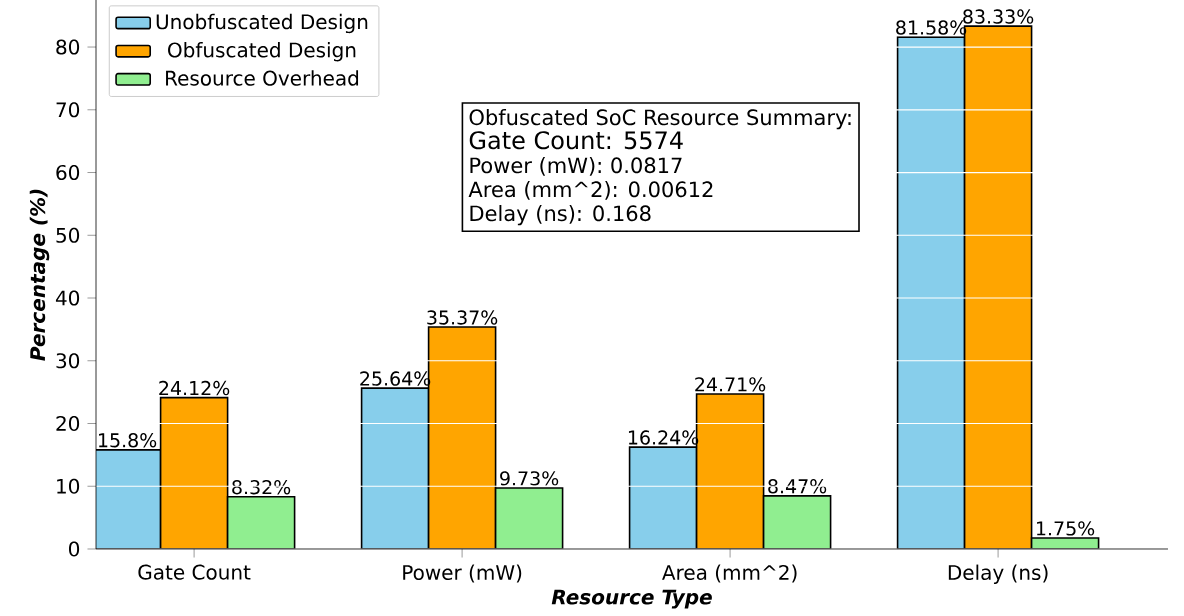 Image resolution: width=1184 pixels, height=616 pixels. What do you see at coordinates (261, 487) in the screenshot?
I see `data-label: 8.32%` at bounding box center [261, 487].